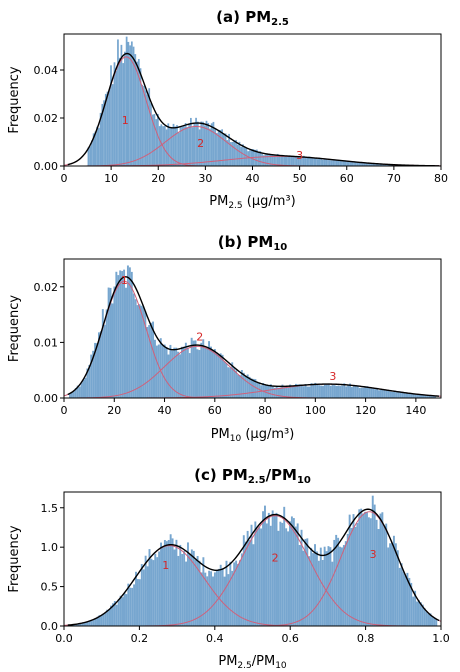  What do you see at coordinates (365, 410) in the screenshot?
I see `x-tick-label: 120` at bounding box center [365, 410].